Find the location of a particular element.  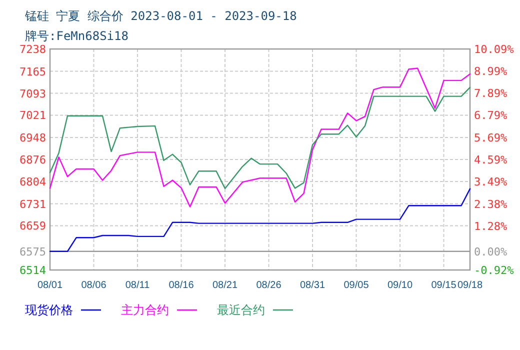

y-tick-label: 6731 is located at coordinates (33, 204).